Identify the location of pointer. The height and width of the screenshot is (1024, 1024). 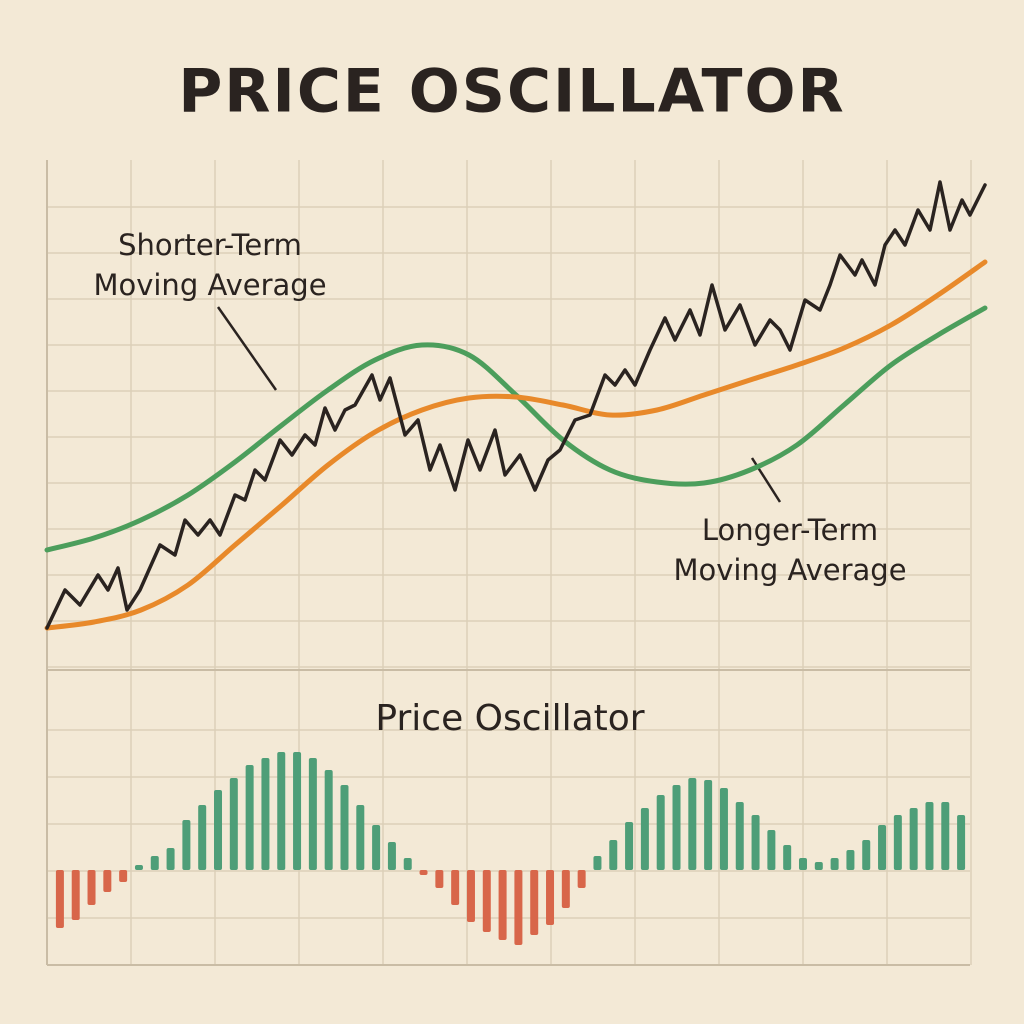
(247, 348).